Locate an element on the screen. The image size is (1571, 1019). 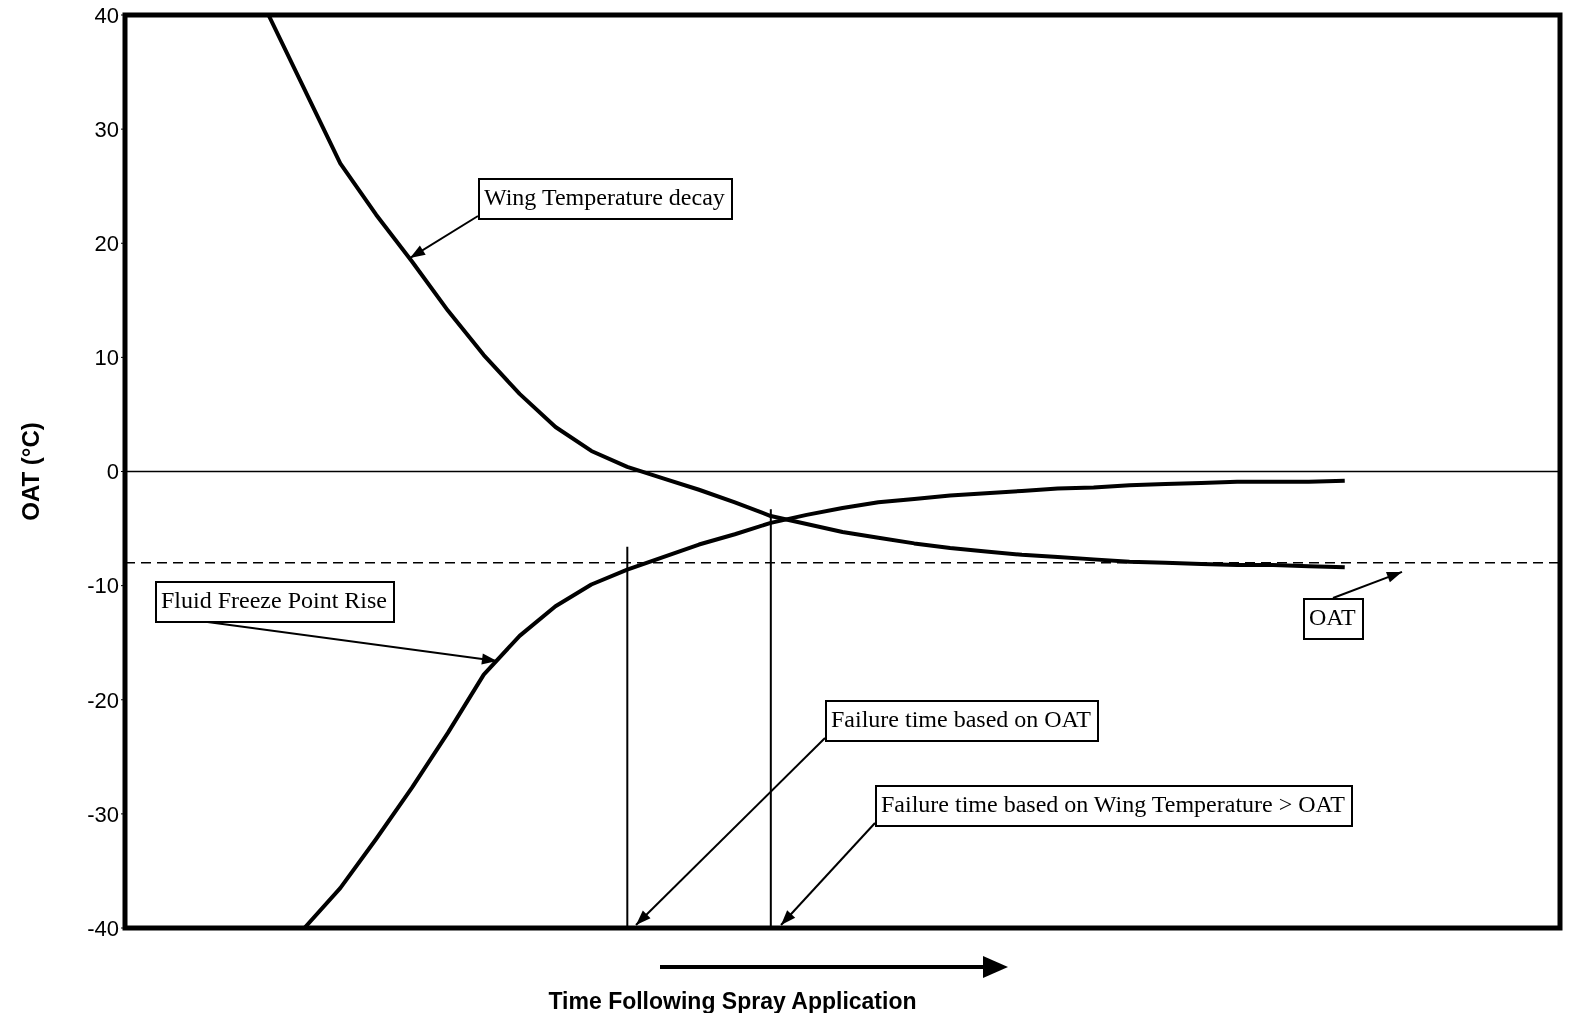
annotation: Wing Temperature decay is located at coordinates (605, 199).